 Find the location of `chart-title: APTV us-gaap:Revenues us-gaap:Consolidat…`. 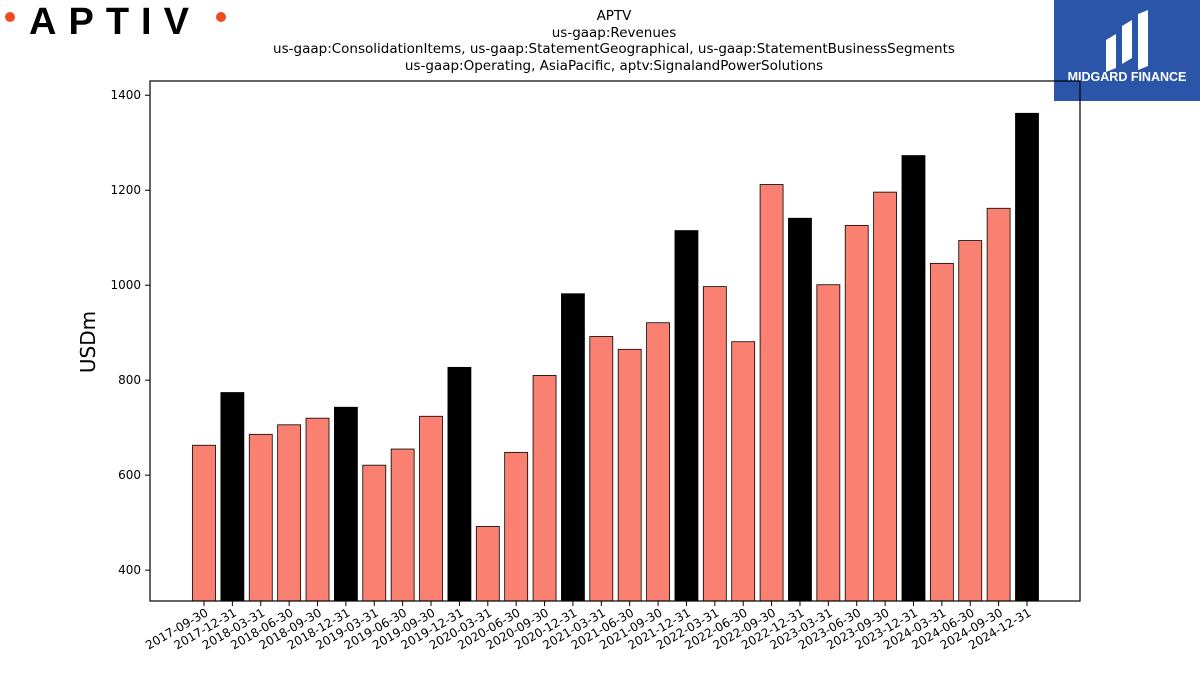

chart-title: APTV us-gaap:Revenues us-gaap:Consolidat… is located at coordinates (614, 41).